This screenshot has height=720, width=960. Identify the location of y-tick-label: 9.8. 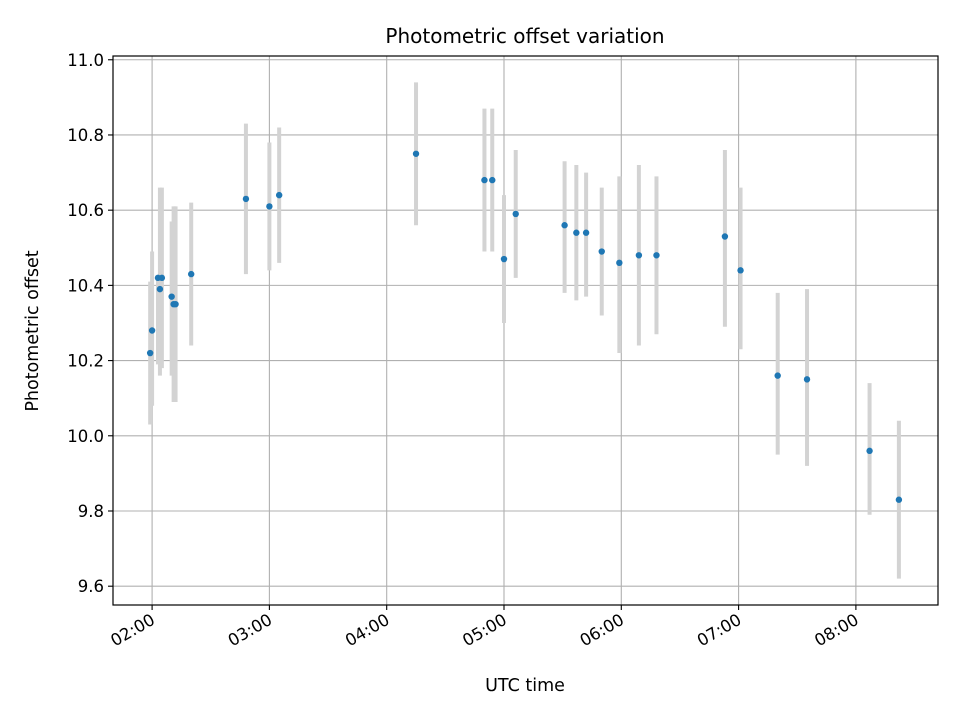
(91, 511).